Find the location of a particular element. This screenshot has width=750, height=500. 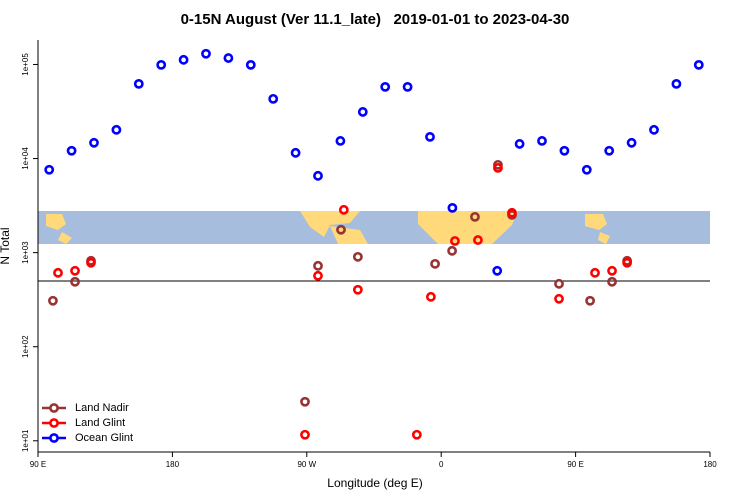

y-axis-label: N Total is located at coordinates (6, 245).